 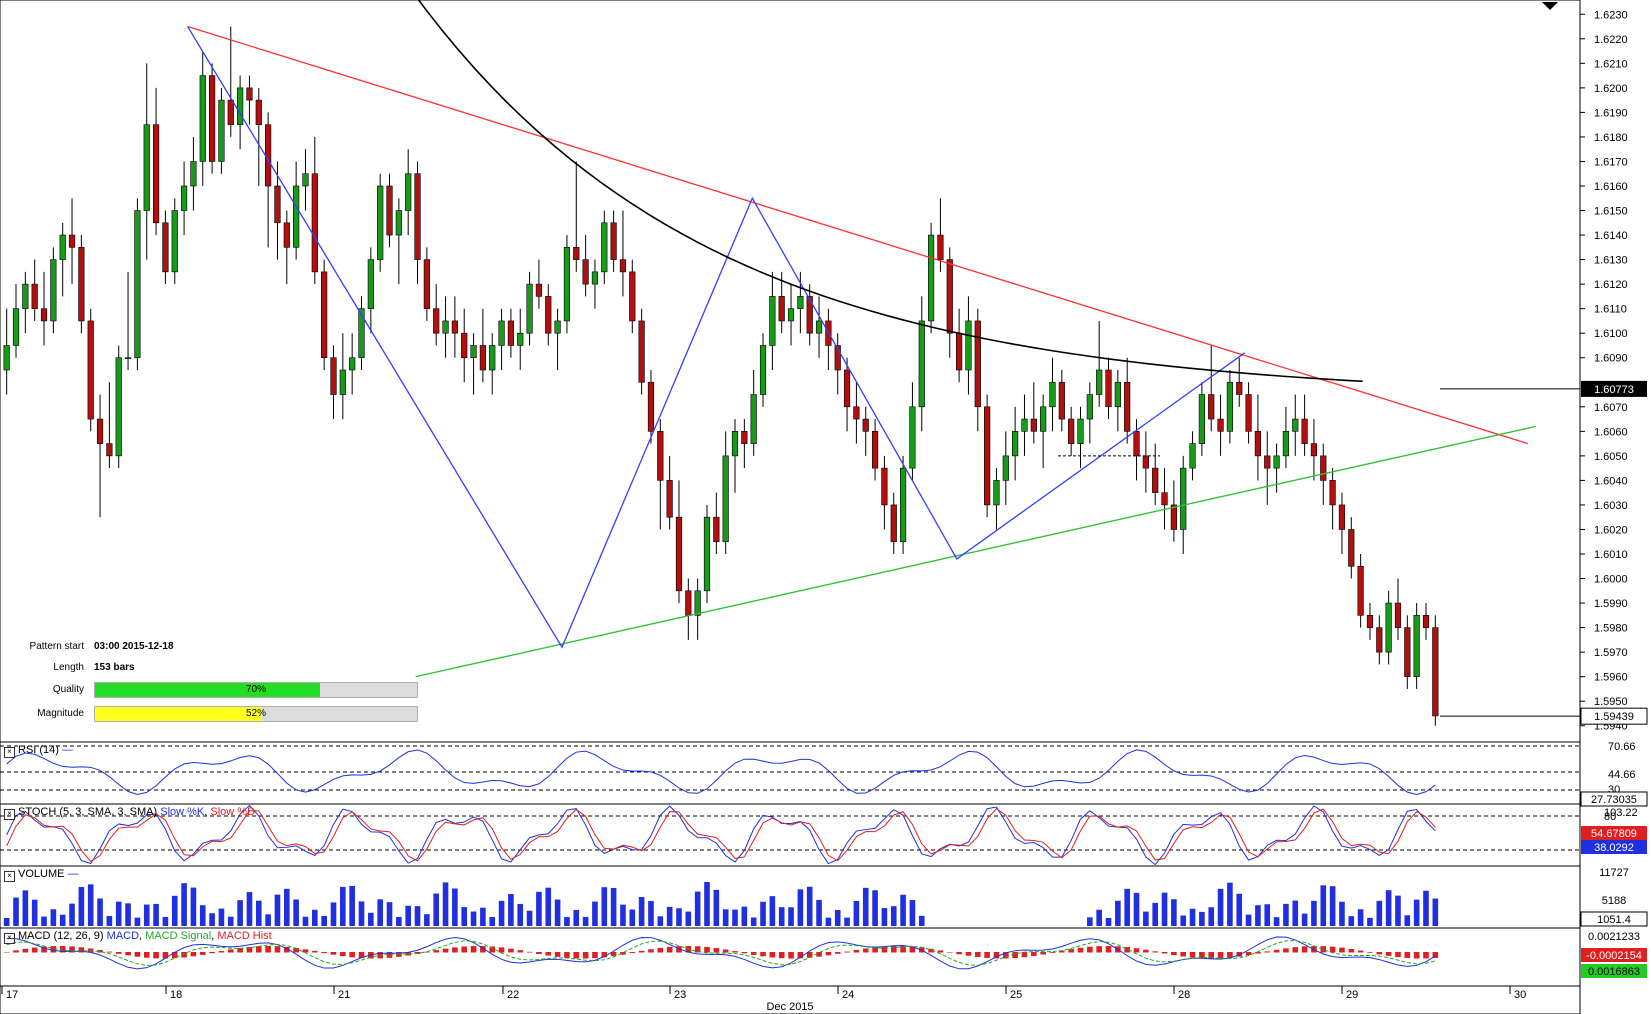 What do you see at coordinates (1550, 6) in the screenshot?
I see `scroll-marker-icon` at bounding box center [1550, 6].